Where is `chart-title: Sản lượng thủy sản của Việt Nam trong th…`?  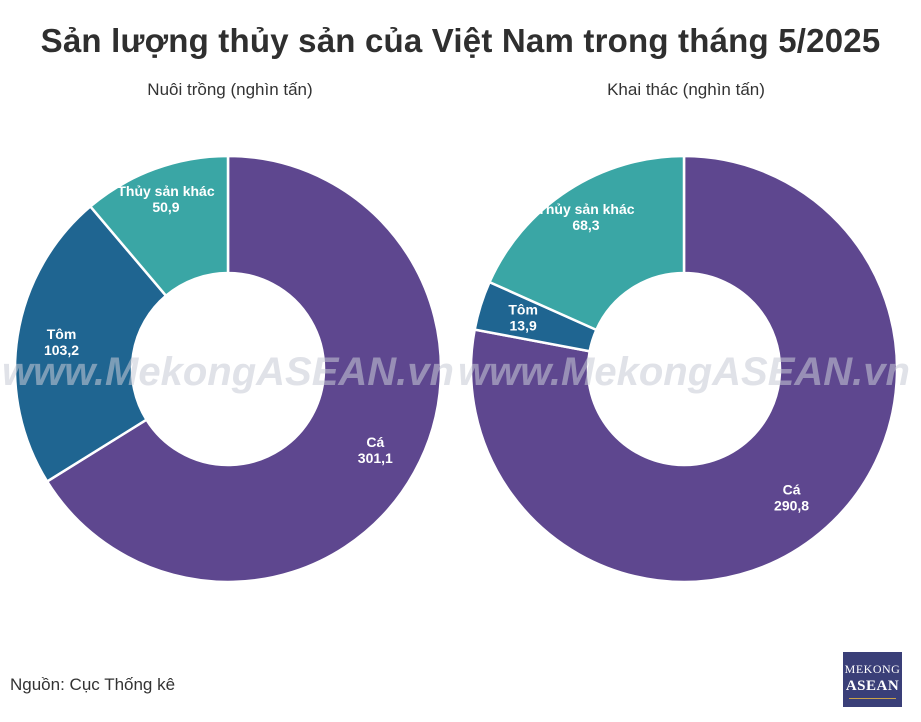 chart-title: Sản lượng thủy sản của Việt Nam trong th… is located at coordinates (460, 40).